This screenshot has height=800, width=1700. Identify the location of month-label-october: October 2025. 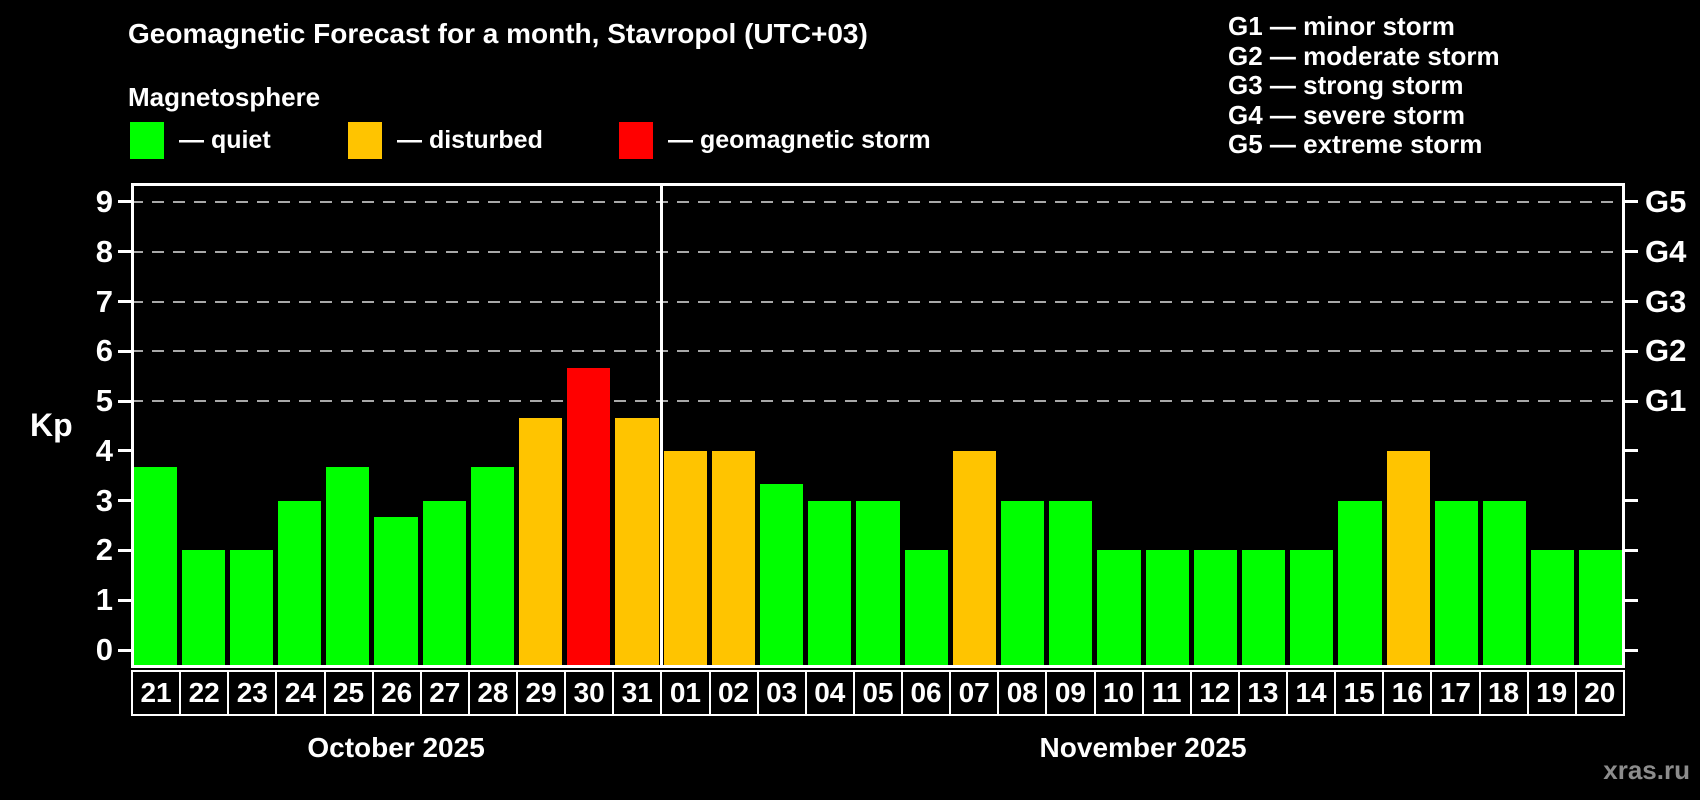
(396, 747).